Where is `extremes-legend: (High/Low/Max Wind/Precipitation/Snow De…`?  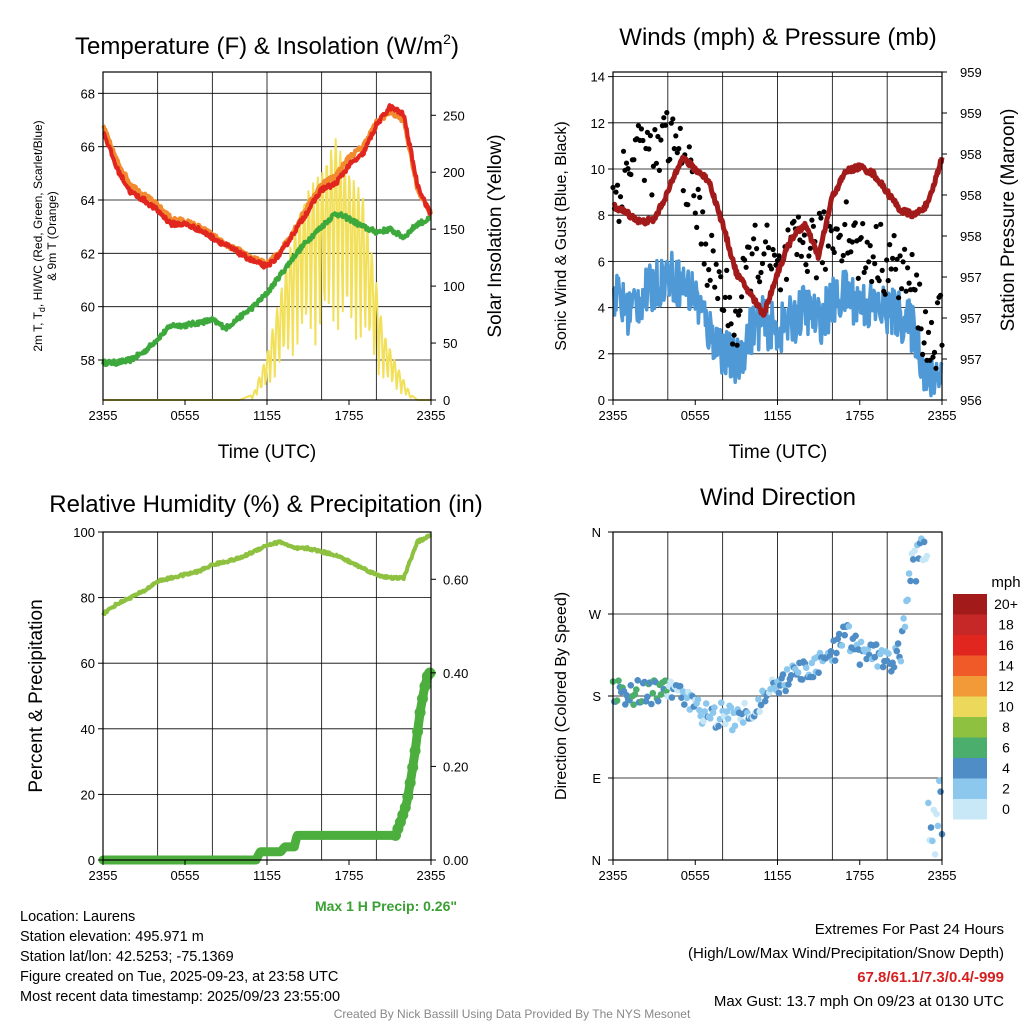
extremes-legend: (High/Low/Max Wind/Precipitation/Snow De… is located at coordinates (846, 953).